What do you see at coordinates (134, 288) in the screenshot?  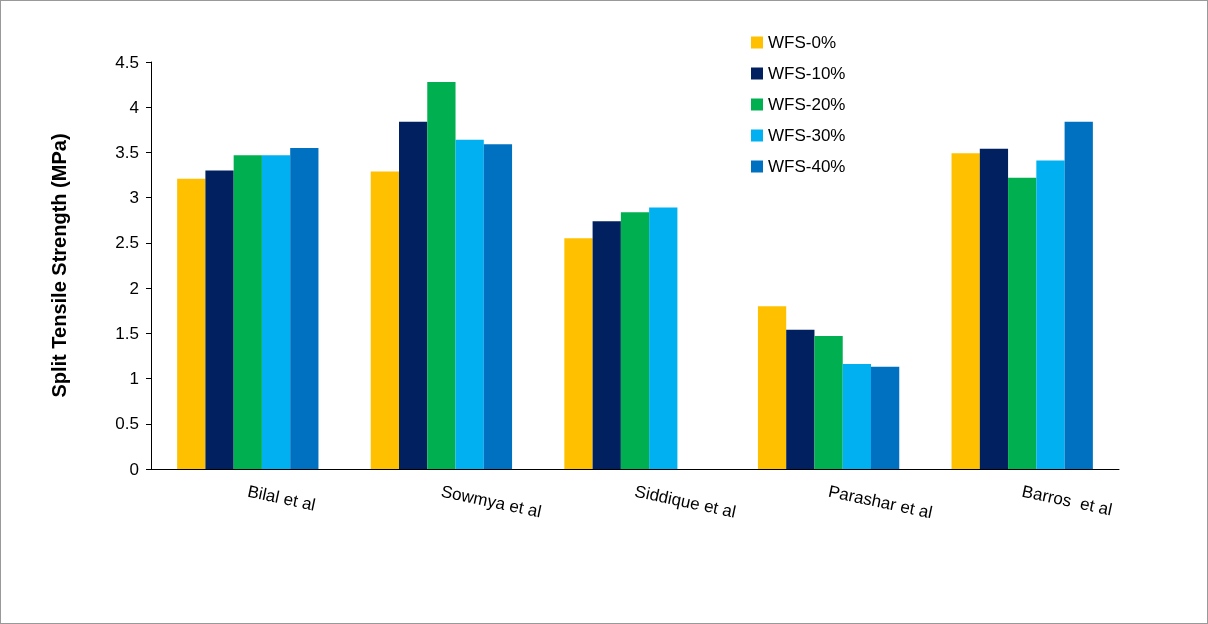 I see `y-tick-label: 2` at bounding box center [134, 288].